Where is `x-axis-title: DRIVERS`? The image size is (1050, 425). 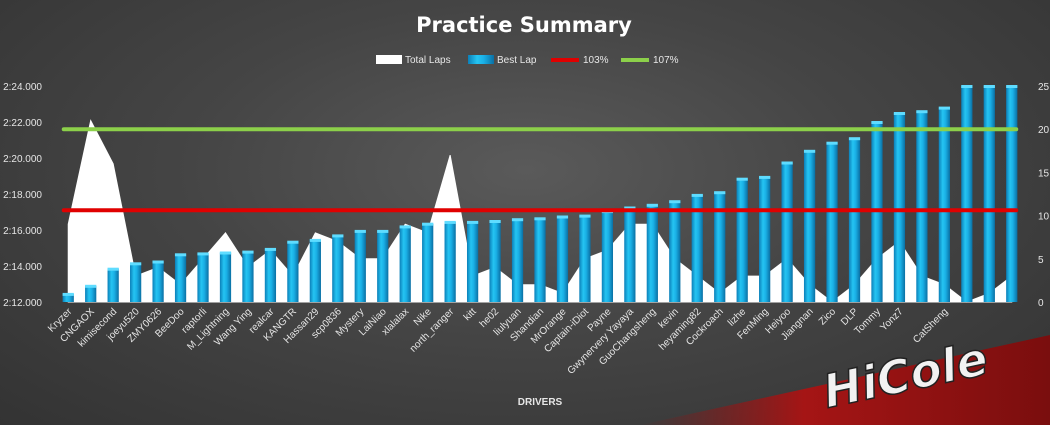
x-axis-title: DRIVERS is located at coordinates (540, 402).